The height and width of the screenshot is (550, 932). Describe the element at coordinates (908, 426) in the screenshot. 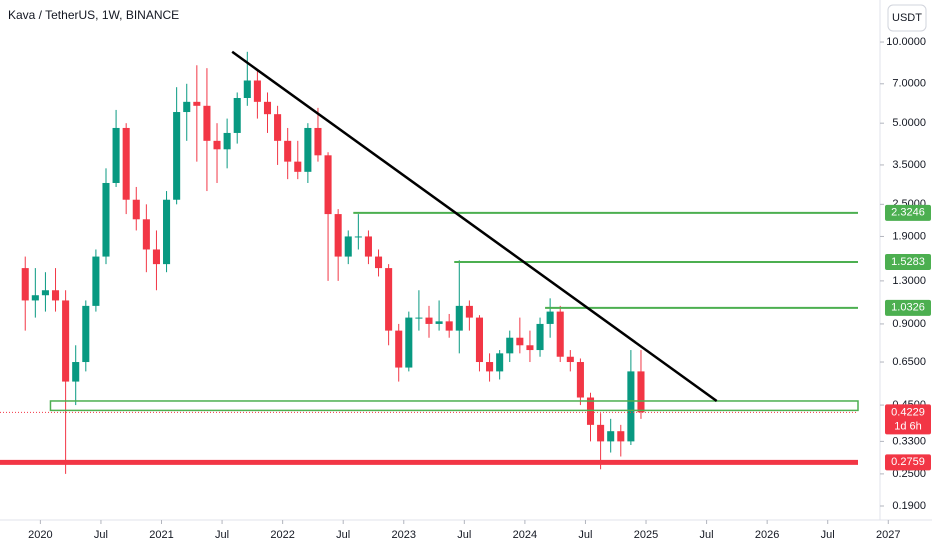

I see `countdown: 1d 6h` at that location.